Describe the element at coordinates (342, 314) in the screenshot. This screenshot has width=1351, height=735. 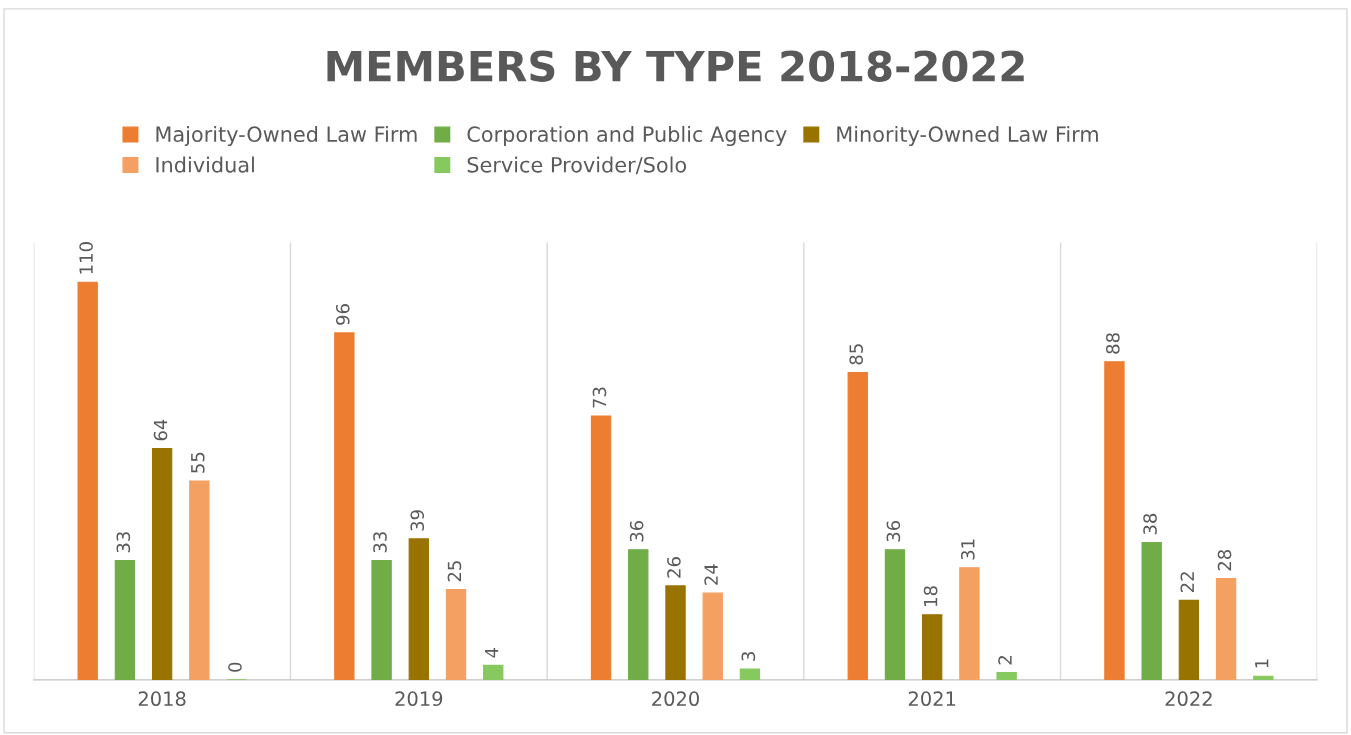
I see `data-label: 96` at that location.